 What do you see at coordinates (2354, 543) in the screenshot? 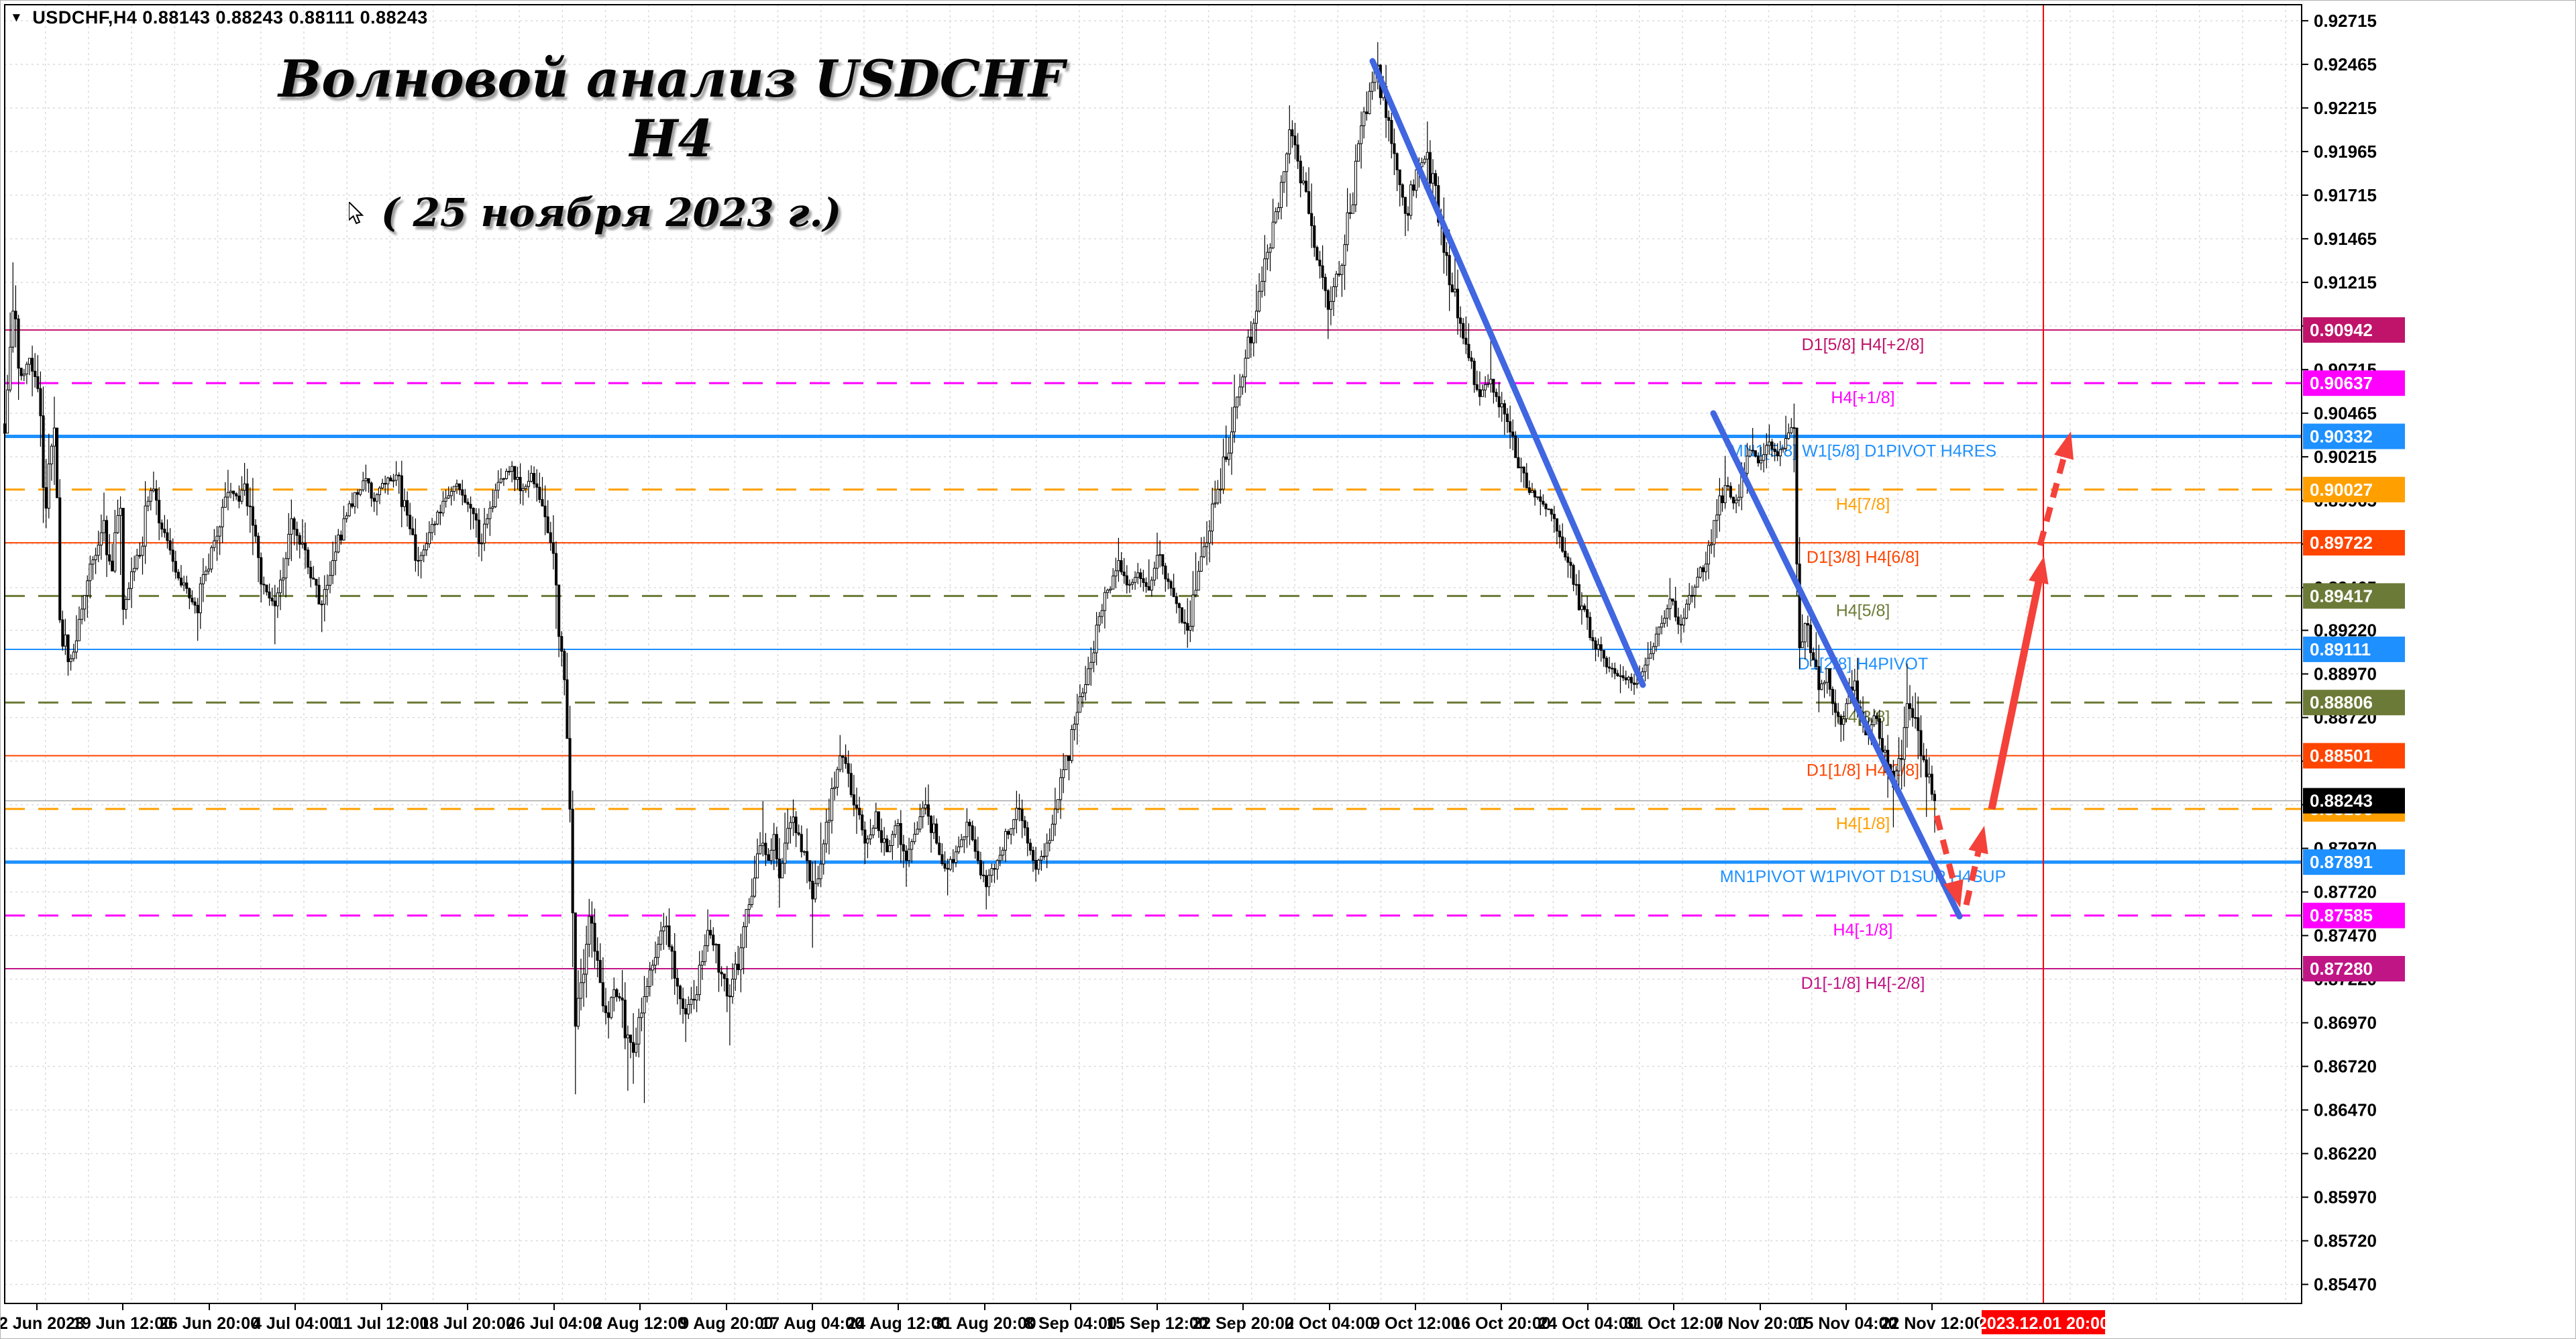
I see `price-level-chip-bg` at bounding box center [2354, 543].